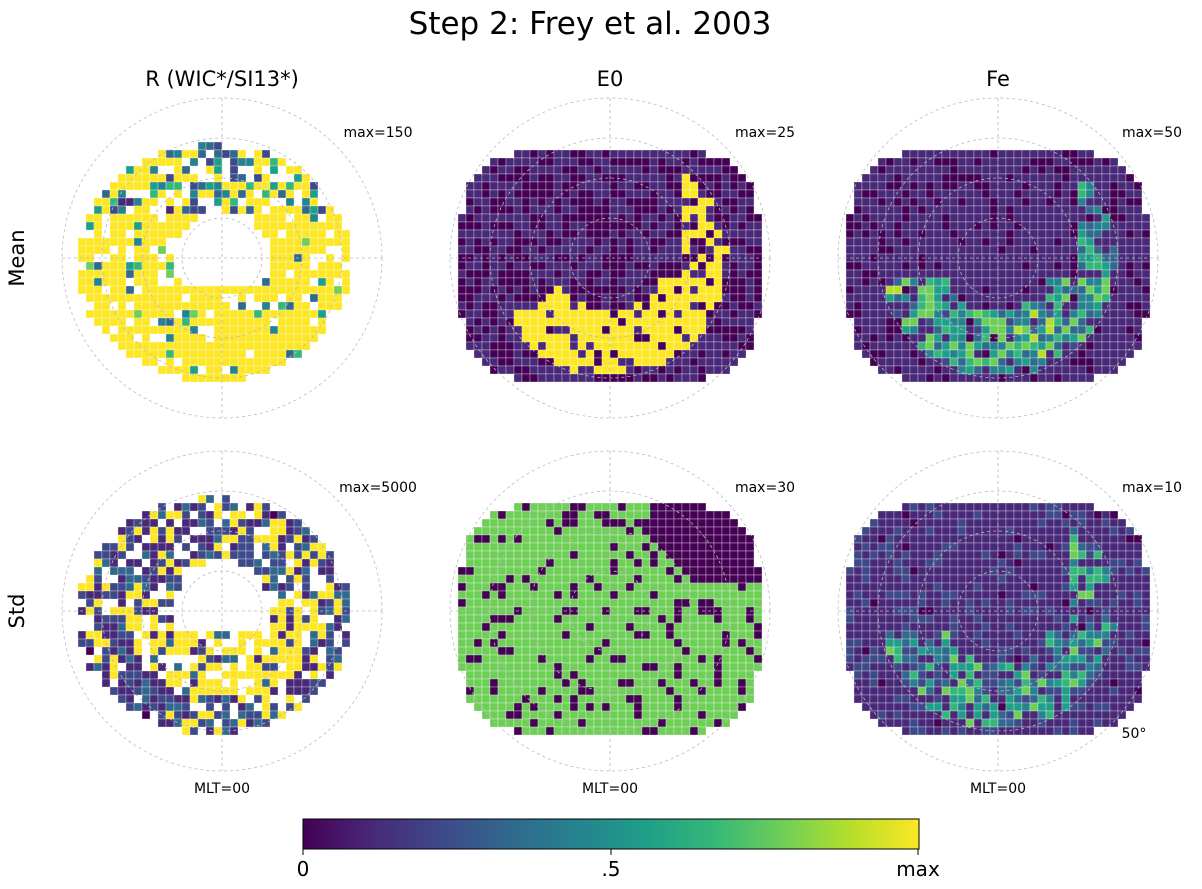  What do you see at coordinates (222, 611) in the screenshot?
I see `grid-circle` at bounding box center [222, 611].